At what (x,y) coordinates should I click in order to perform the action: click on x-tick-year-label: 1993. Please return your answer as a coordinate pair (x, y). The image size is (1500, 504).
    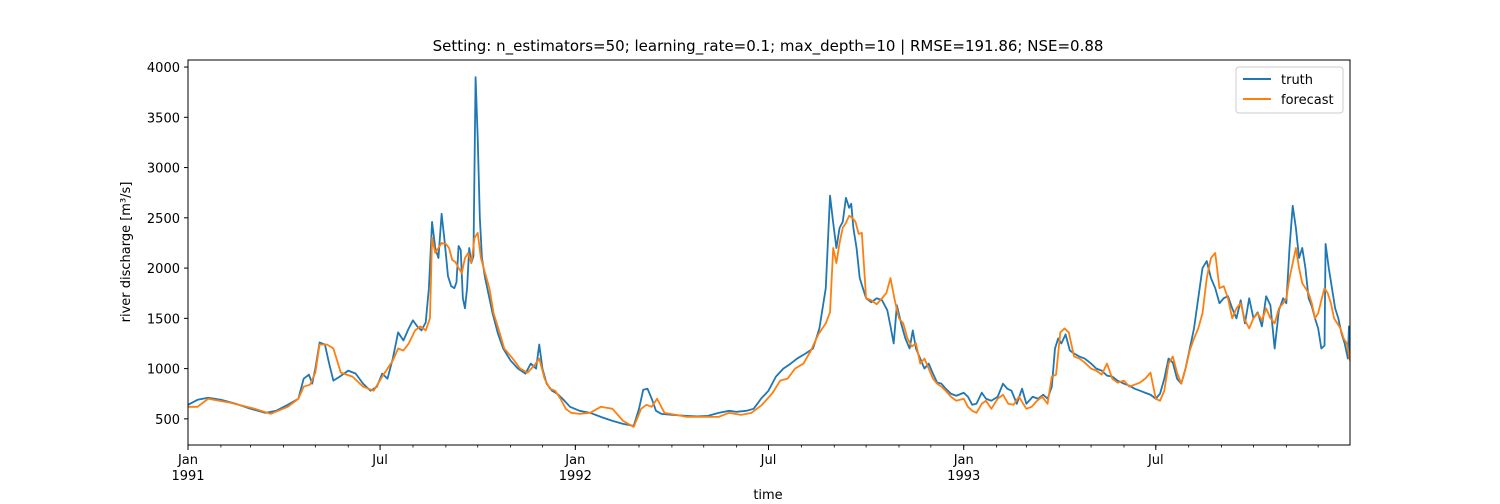
    Looking at the image, I should click on (963, 476).